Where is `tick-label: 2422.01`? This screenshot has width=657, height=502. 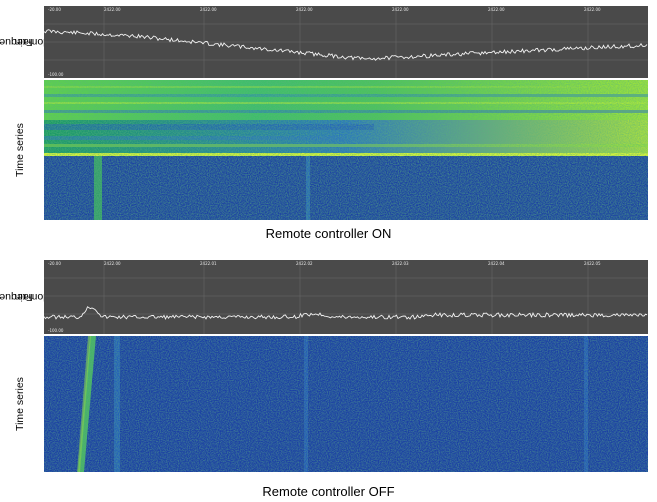 tick-label: 2422.01 is located at coordinates (208, 263).